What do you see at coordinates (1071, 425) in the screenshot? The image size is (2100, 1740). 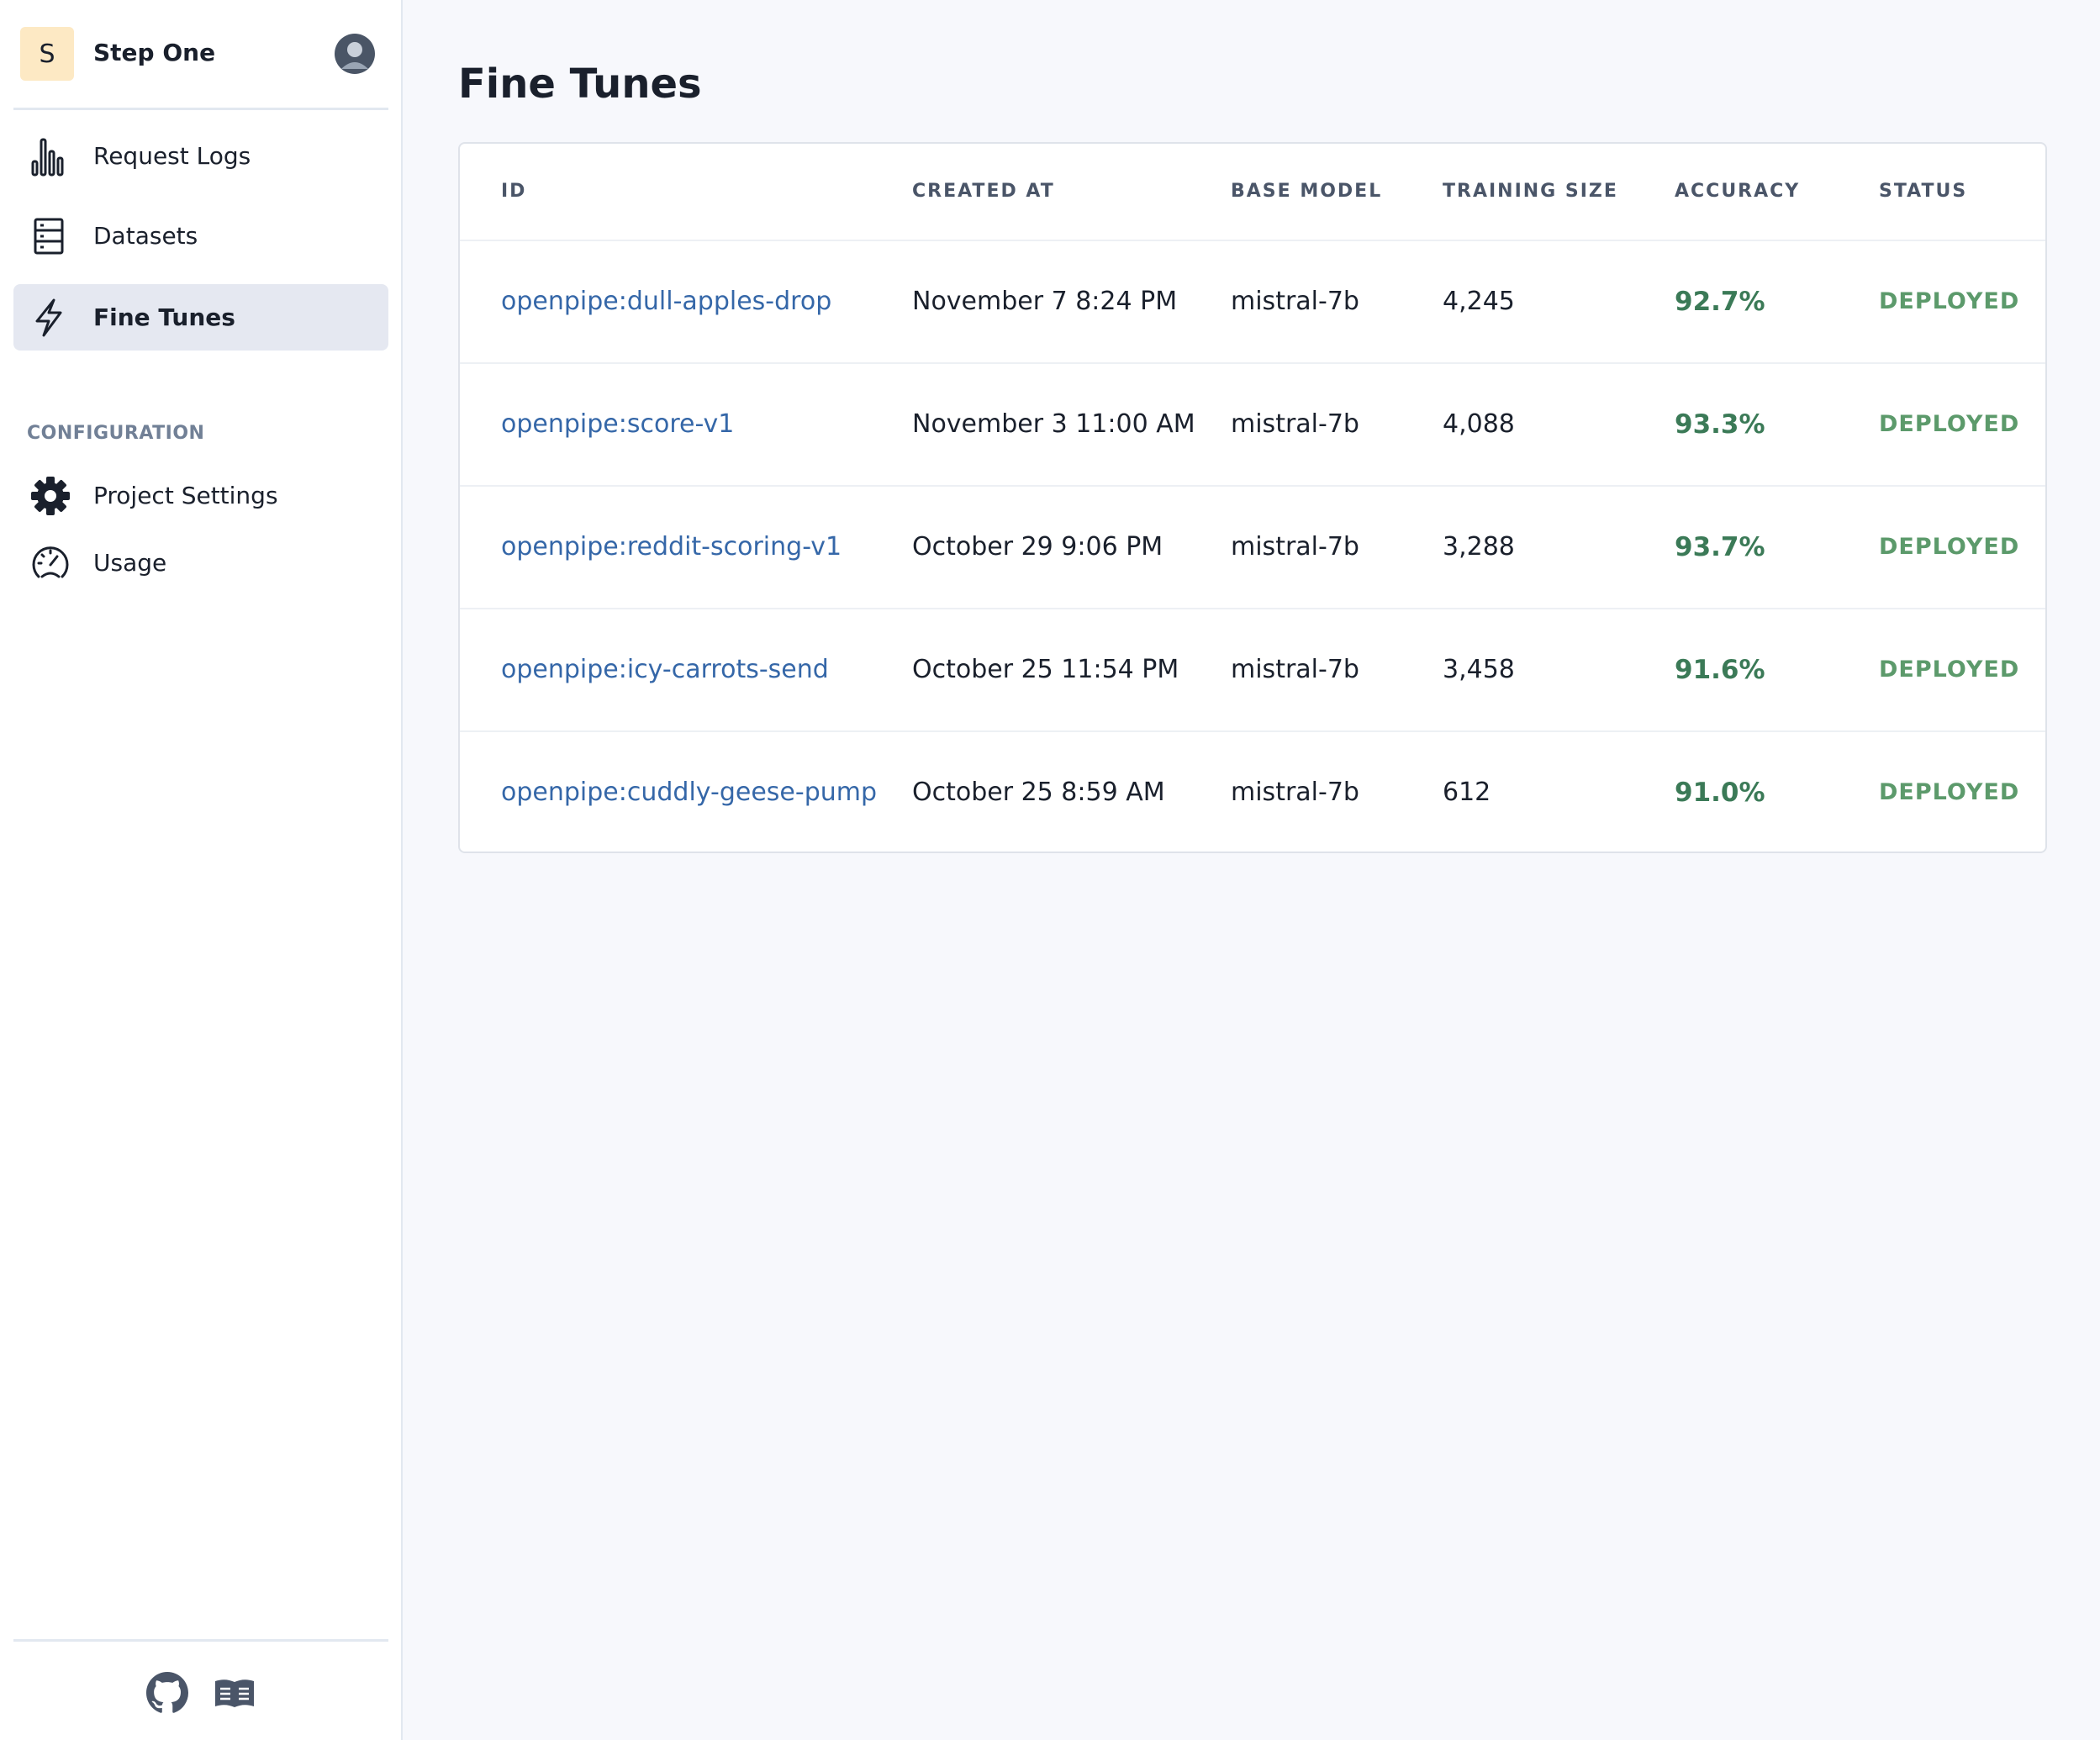 I see `created-at: November 3 11:00 AM` at bounding box center [1071, 425].